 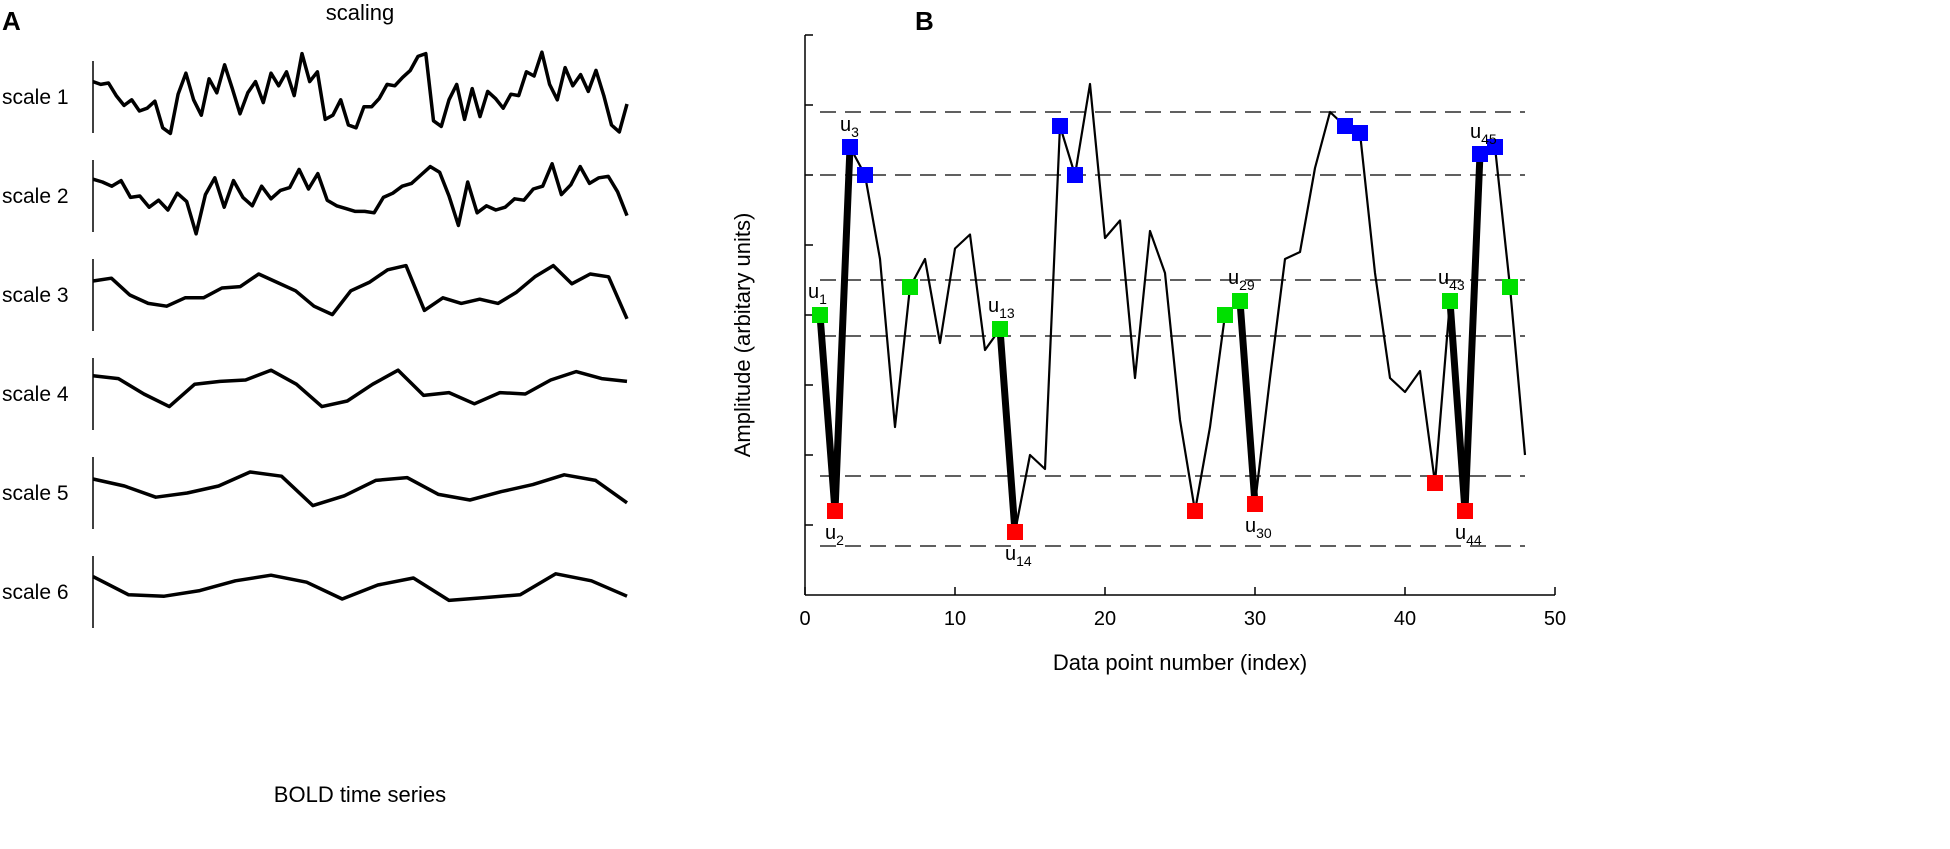 I want to click on annotation-u: u44, so click(x=1468, y=535).